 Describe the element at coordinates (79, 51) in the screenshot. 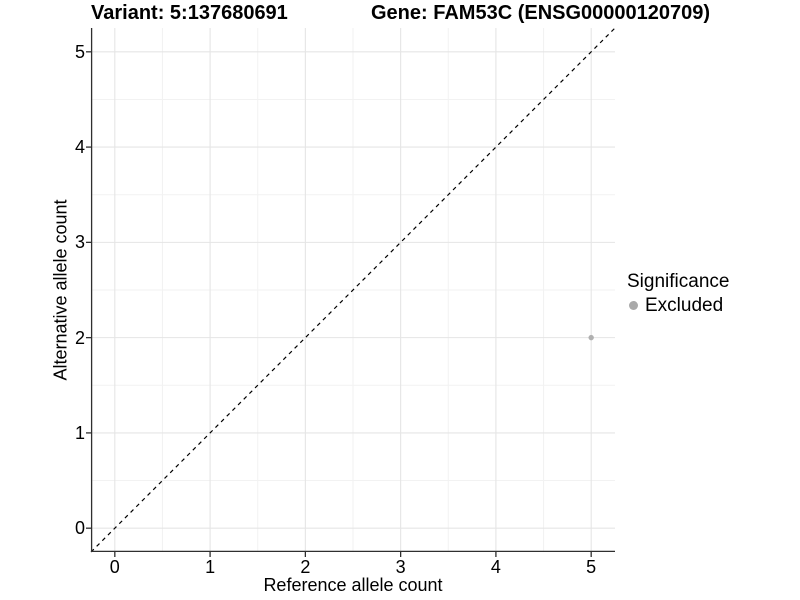

I see `y-tick-label: 5` at that location.